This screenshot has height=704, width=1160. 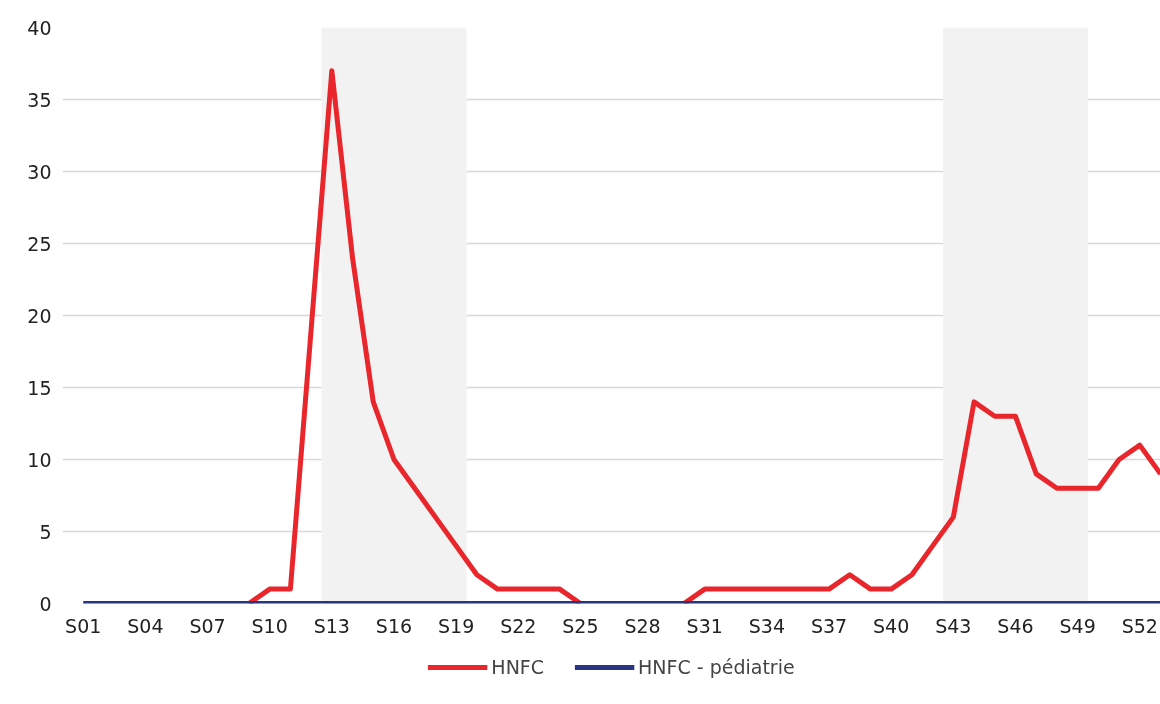 I want to click on x-tick-label: S52, so click(x=1139, y=625).